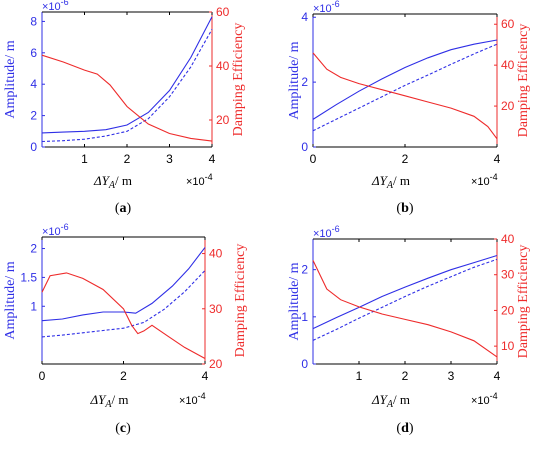 This screenshot has height=454, width=550. I want to click on left-tick-label: 1.5, so click(28, 277).